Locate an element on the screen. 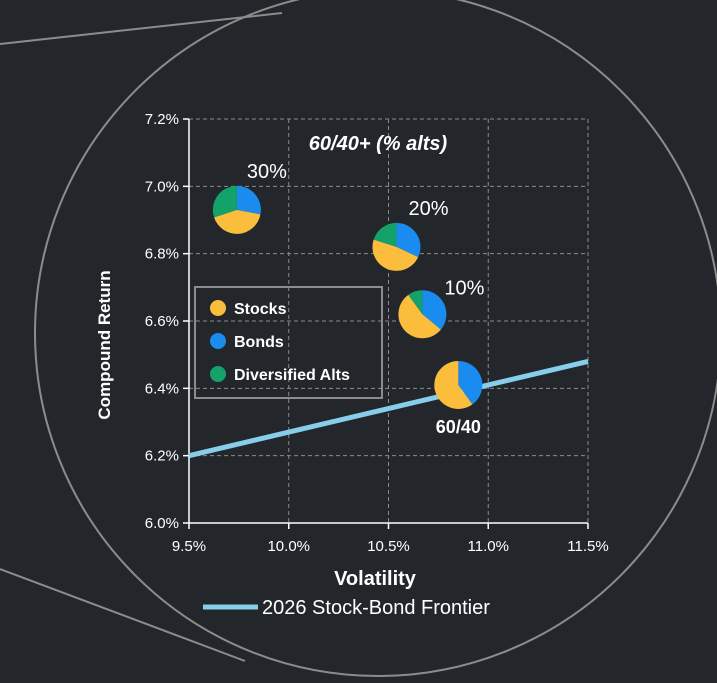 This screenshot has height=683, width=717. frontier-legend: 2026 Stock-Bond Frontier is located at coordinates (346, 608).